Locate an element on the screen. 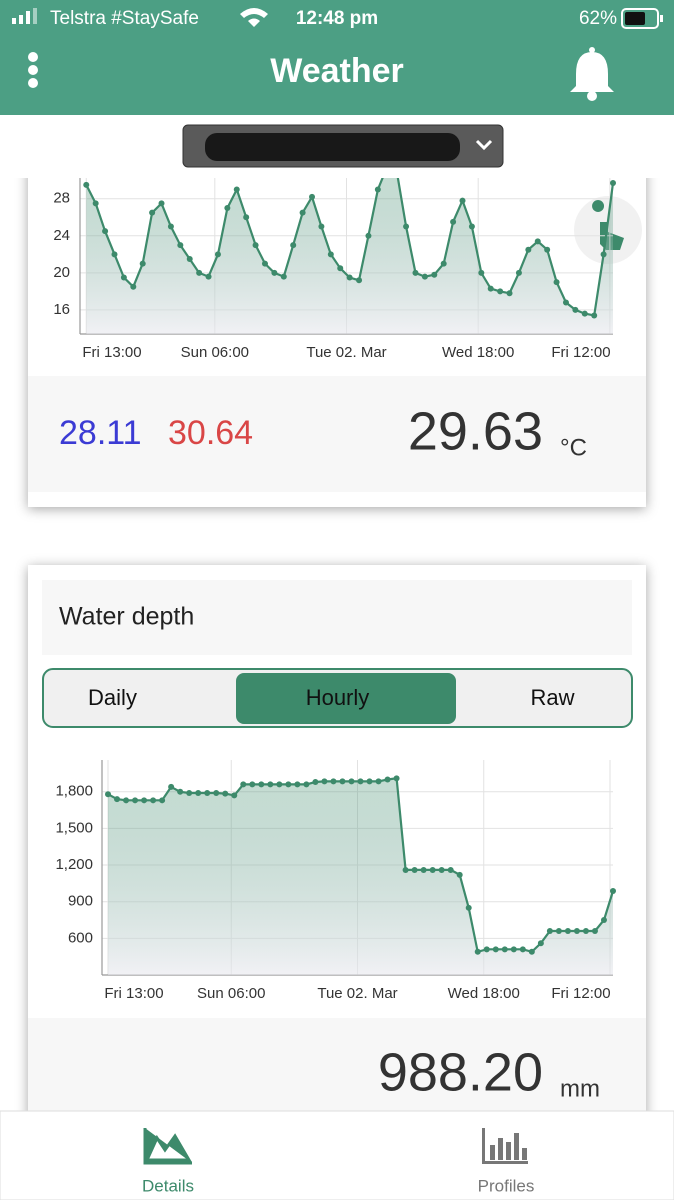 The width and height of the screenshot is (674, 1200). tab: Raw is located at coordinates (552, 697).